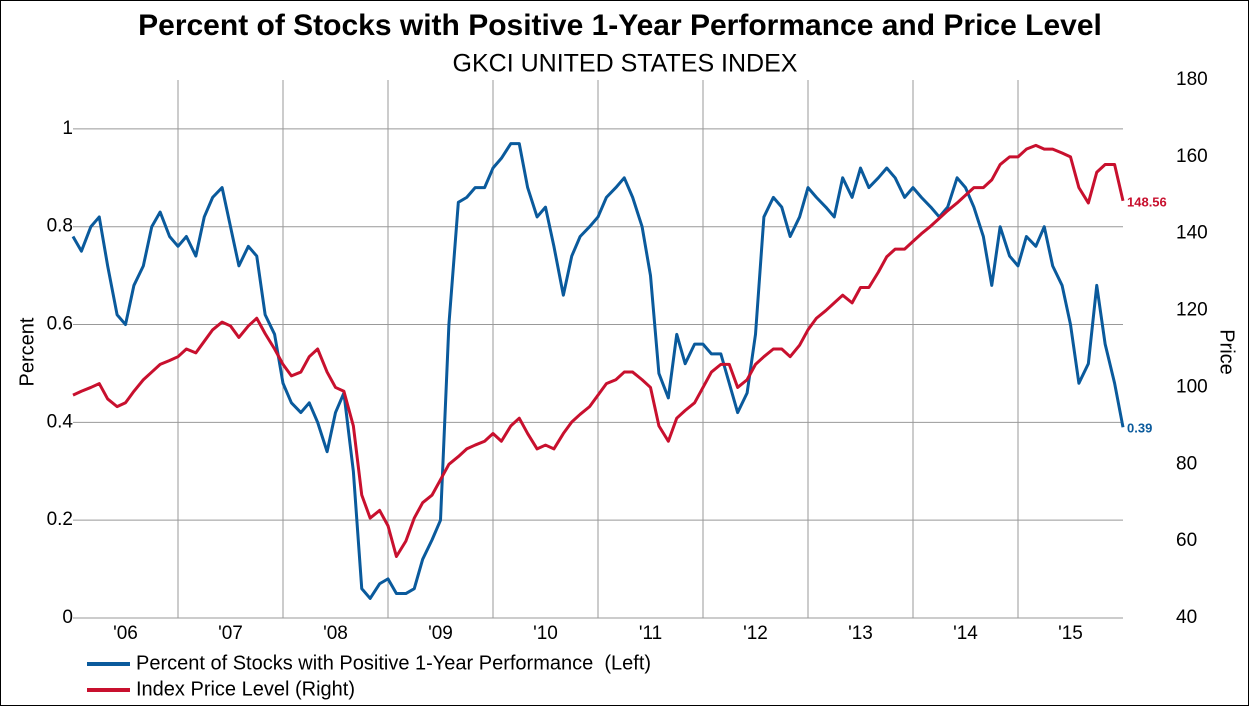 This screenshot has height=706, width=1249. I want to click on y-tick-label: 0.6, so click(60, 324).